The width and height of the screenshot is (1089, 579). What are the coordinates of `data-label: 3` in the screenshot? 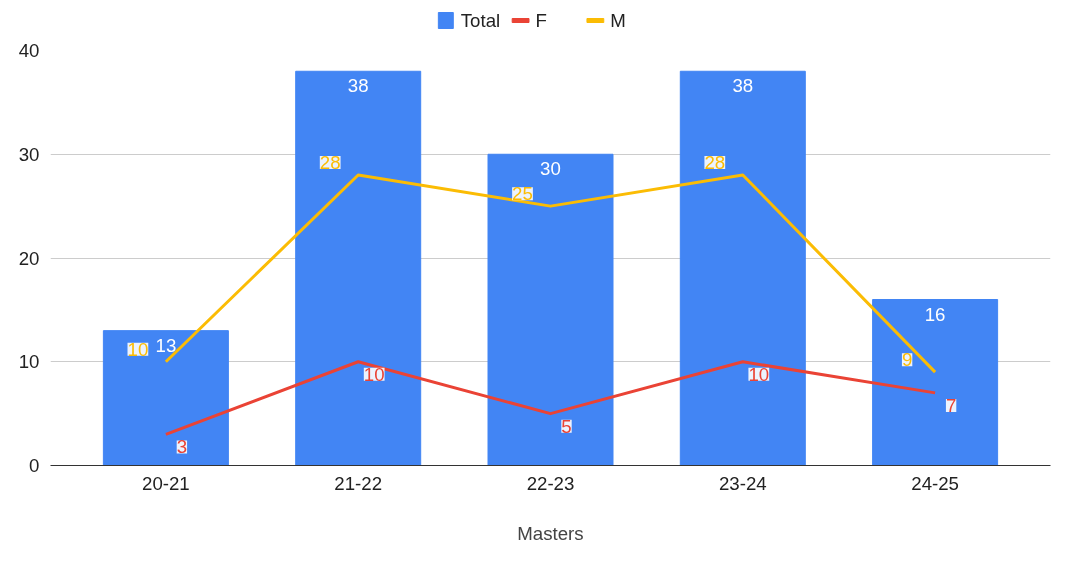 It's located at (182, 447).